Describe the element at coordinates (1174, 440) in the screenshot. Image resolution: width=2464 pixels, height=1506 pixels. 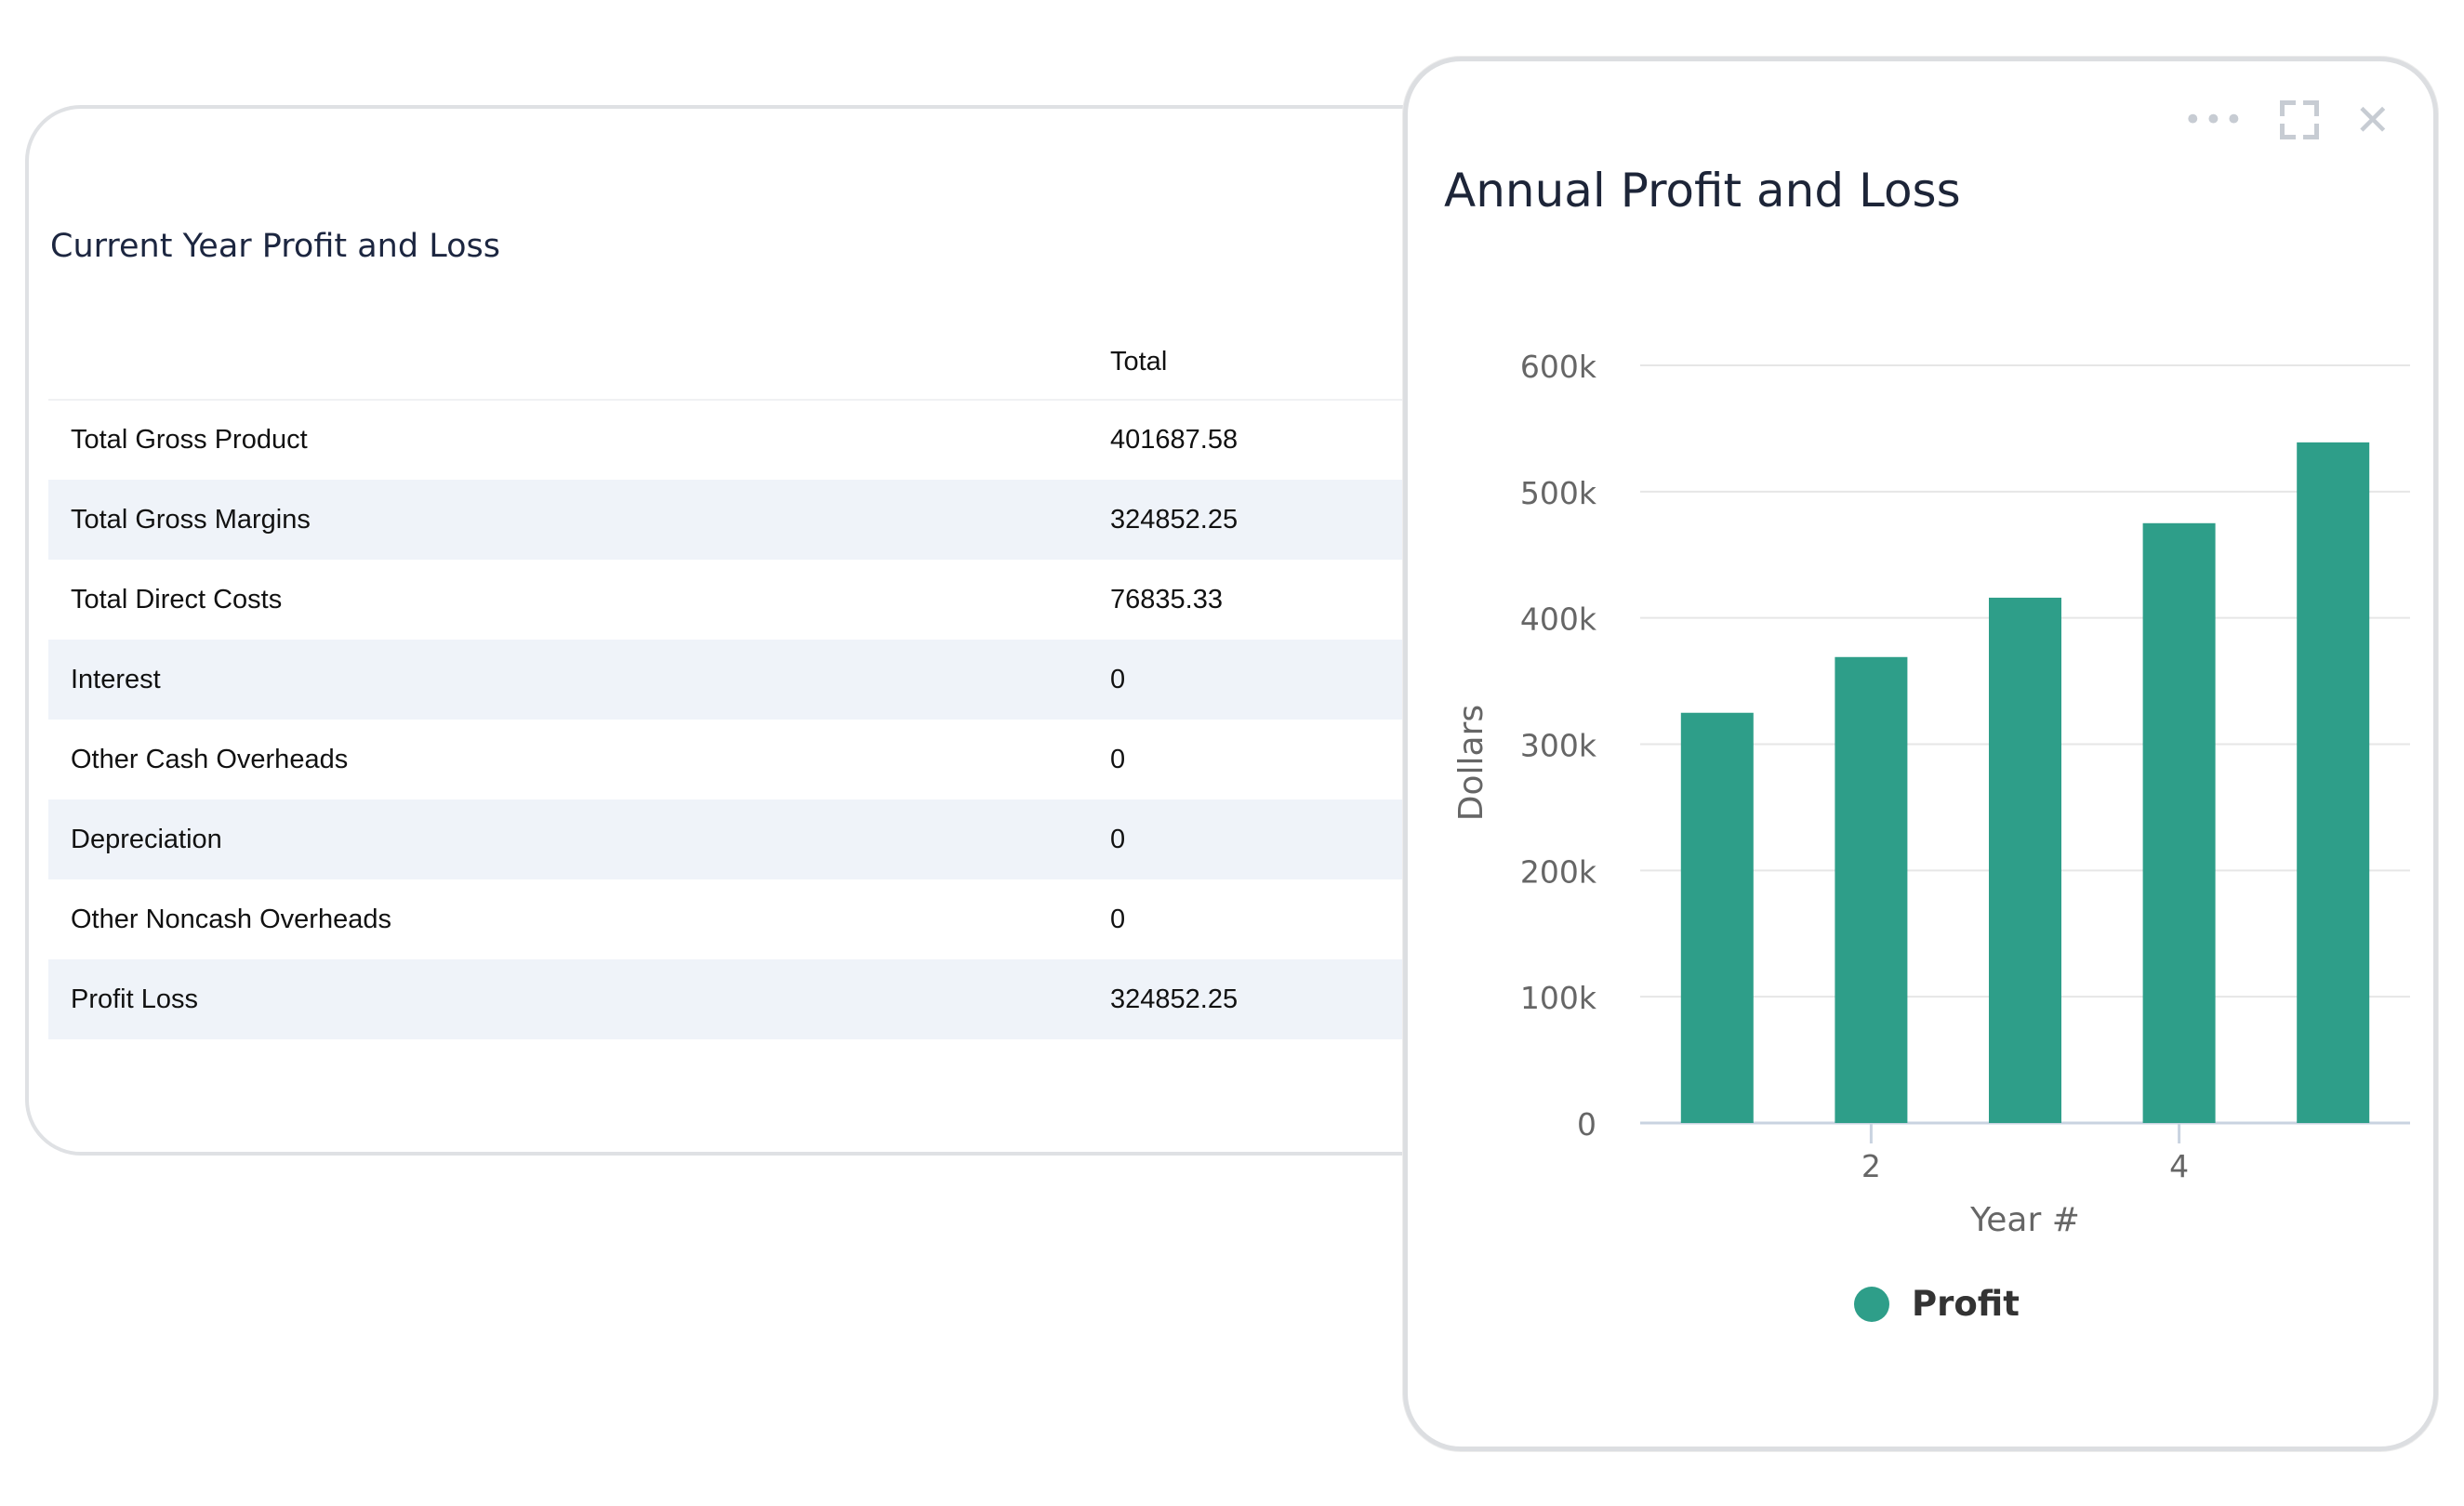
I see `row-total: 401687.58` at that location.